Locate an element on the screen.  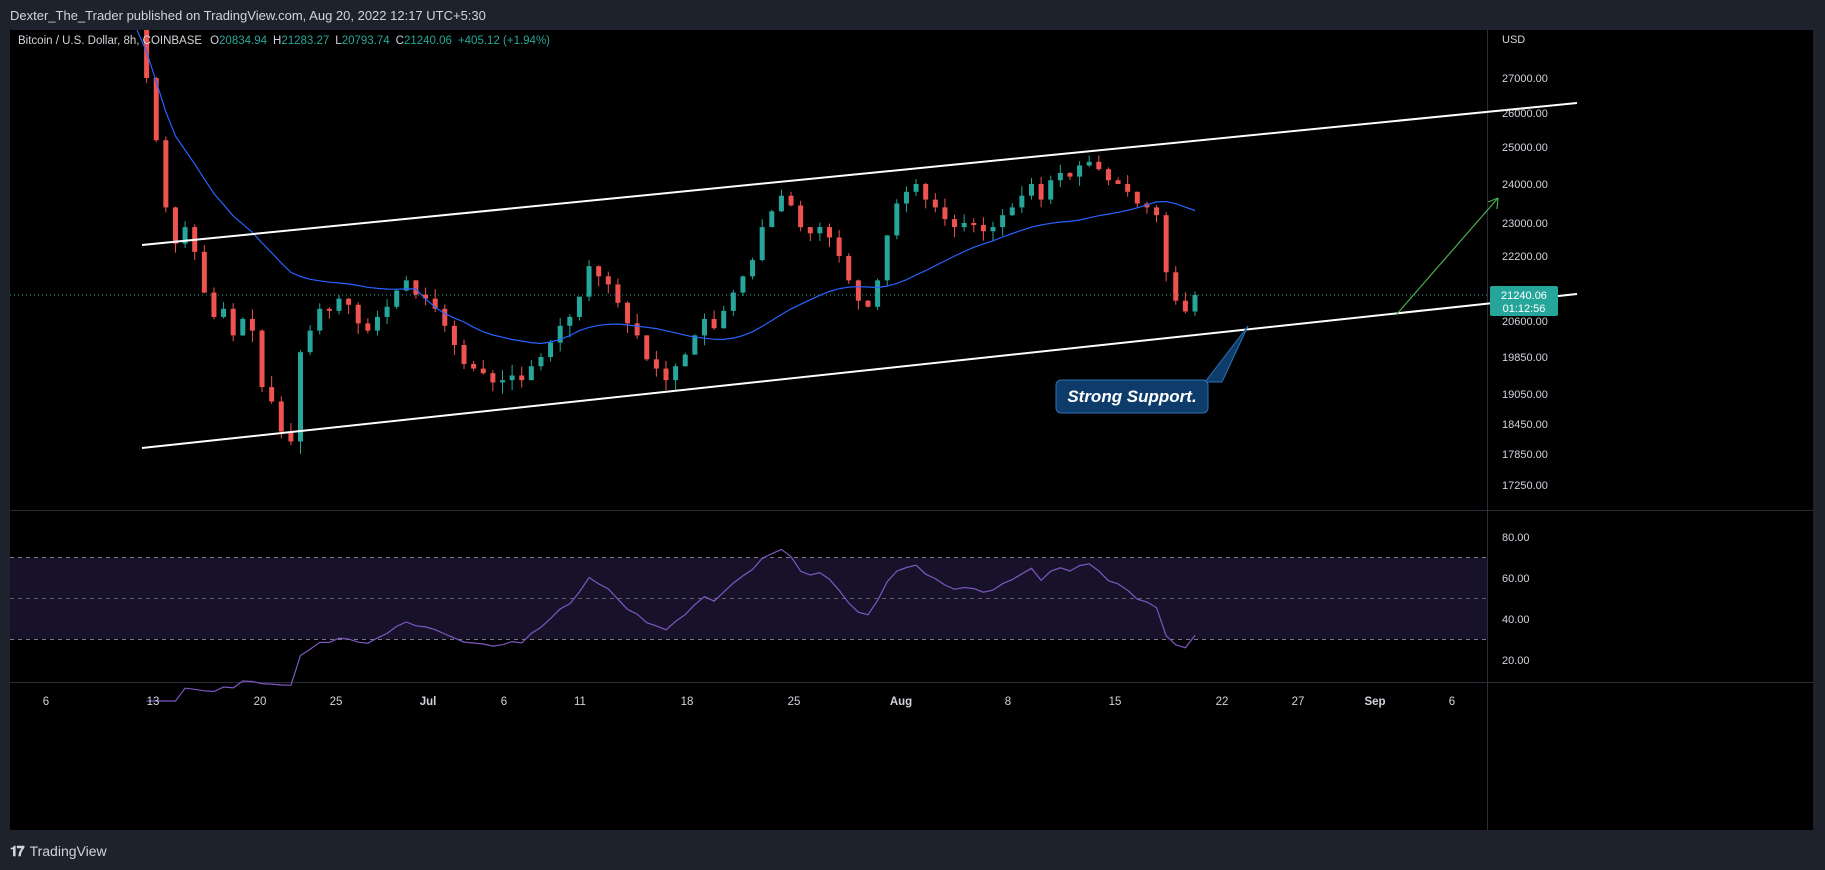
price-tick-label: 24000.00 is located at coordinates (1525, 185).